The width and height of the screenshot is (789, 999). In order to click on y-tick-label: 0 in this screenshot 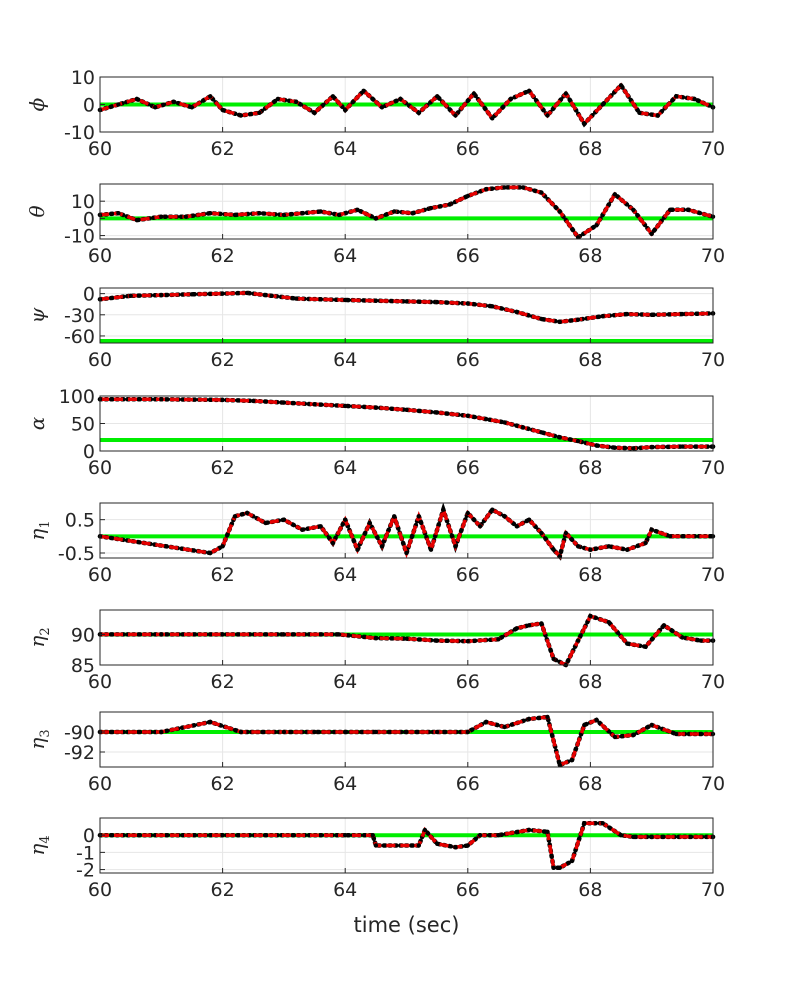, I will do `click(89, 836)`.